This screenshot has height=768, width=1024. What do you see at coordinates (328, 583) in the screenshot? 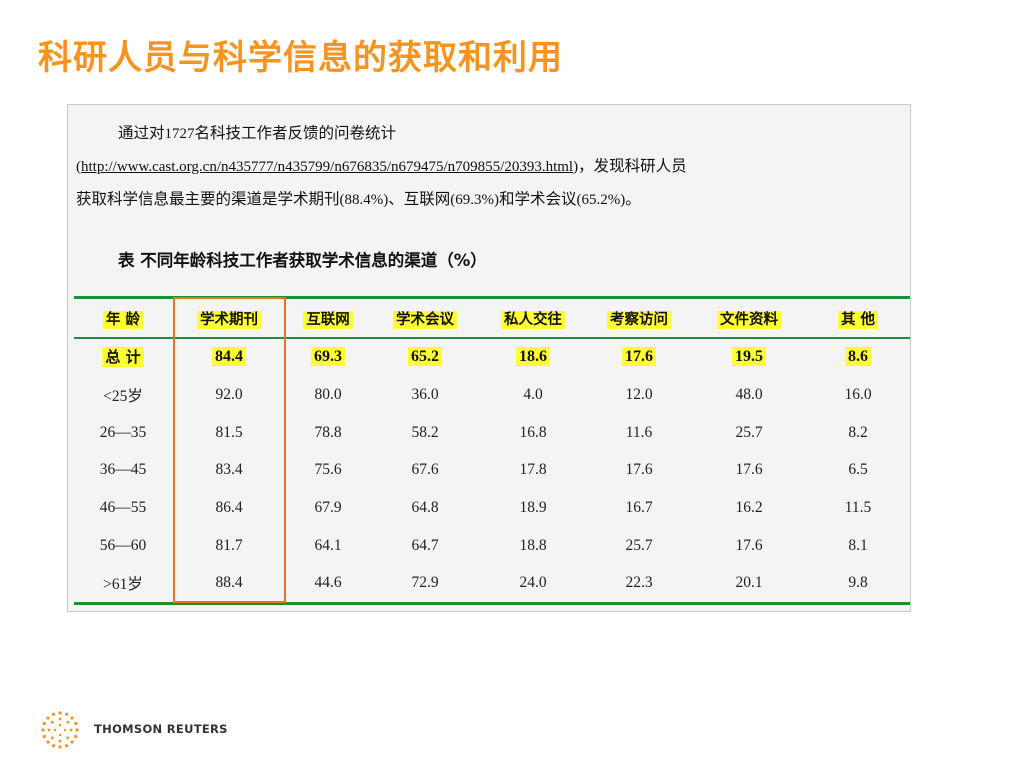
I see `table-cell: 44.6` at bounding box center [328, 583].